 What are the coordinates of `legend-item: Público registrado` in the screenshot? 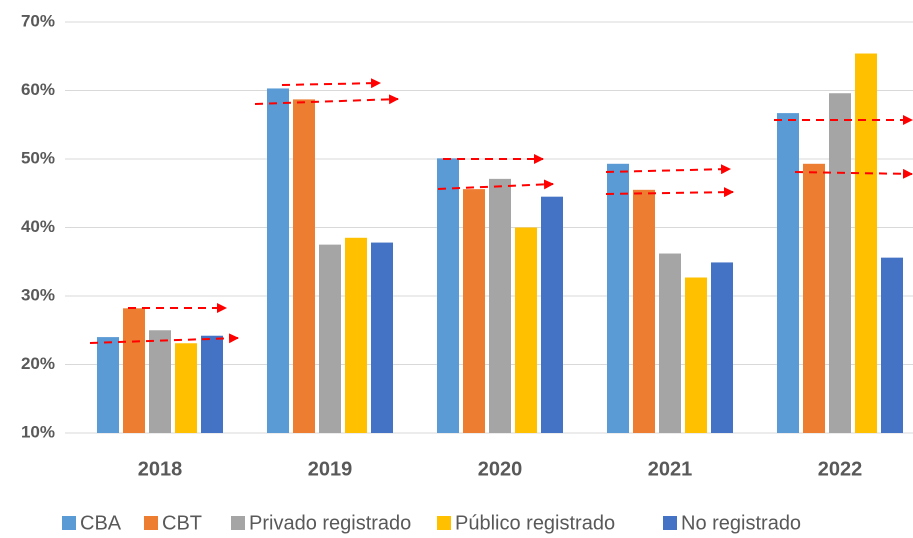 It's located at (526, 523).